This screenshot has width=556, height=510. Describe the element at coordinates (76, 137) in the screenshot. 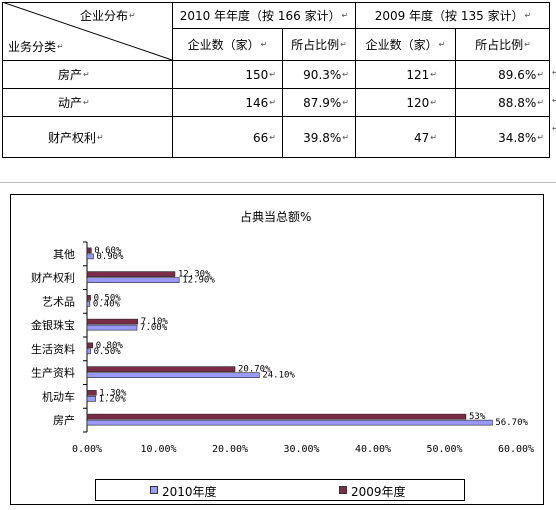

I see `row-label: 财产权利 ↵` at that location.